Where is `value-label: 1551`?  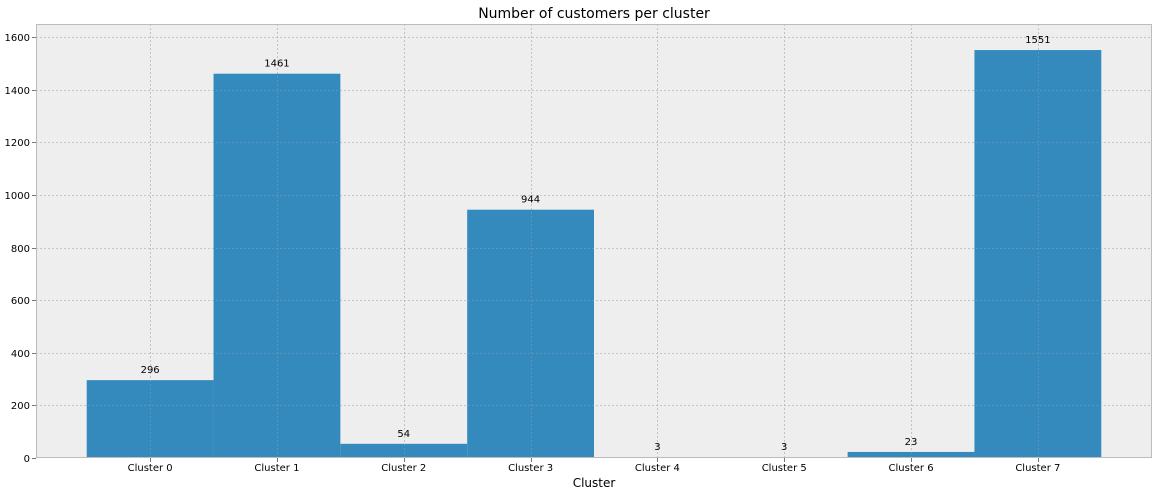
value-label: 1551 is located at coordinates (1037, 40).